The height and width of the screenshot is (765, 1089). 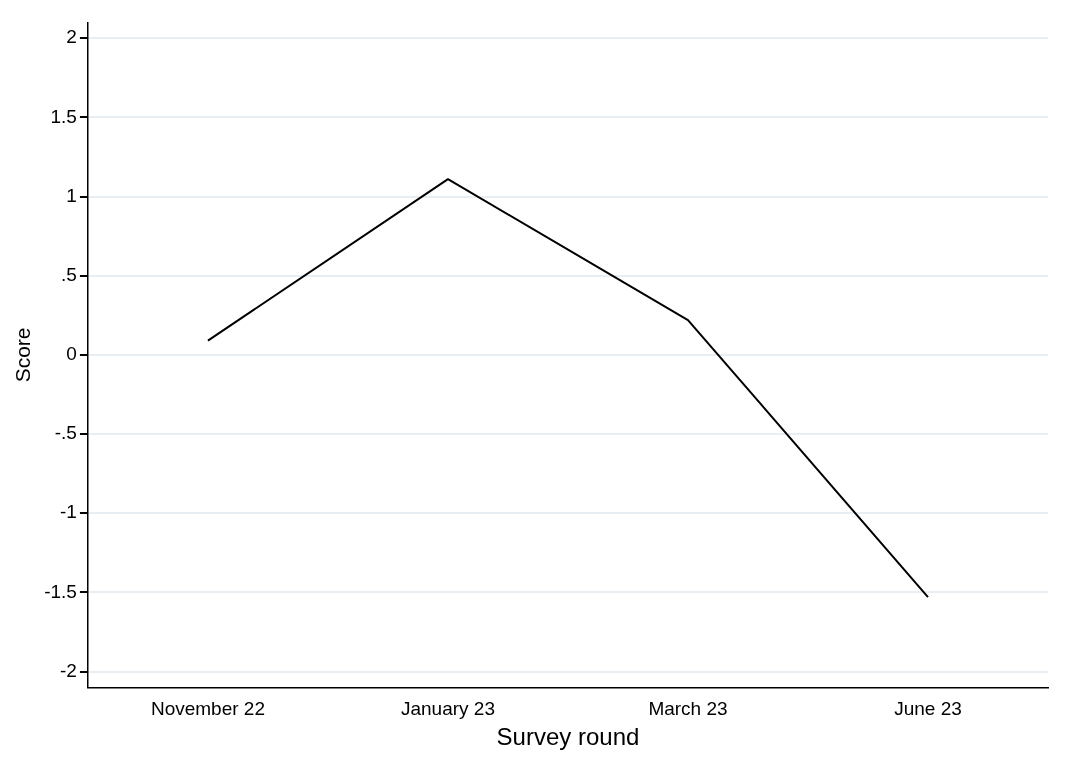 I want to click on y-tick-label: 2, so click(x=71, y=37).